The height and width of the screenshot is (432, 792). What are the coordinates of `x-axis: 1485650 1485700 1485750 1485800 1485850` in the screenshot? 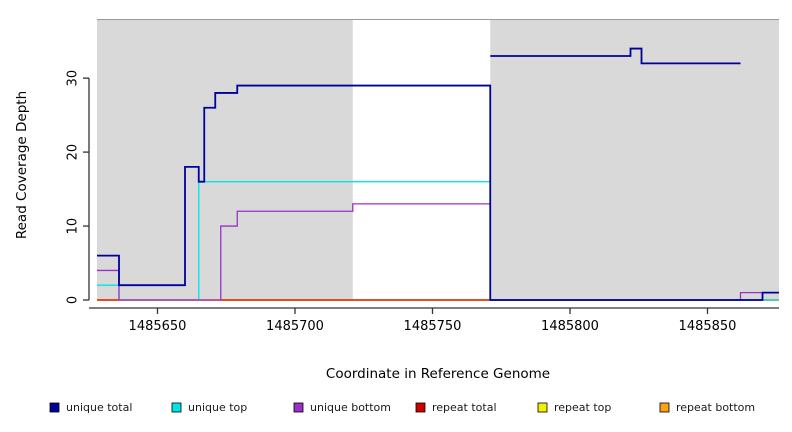 It's located at (434, 320).